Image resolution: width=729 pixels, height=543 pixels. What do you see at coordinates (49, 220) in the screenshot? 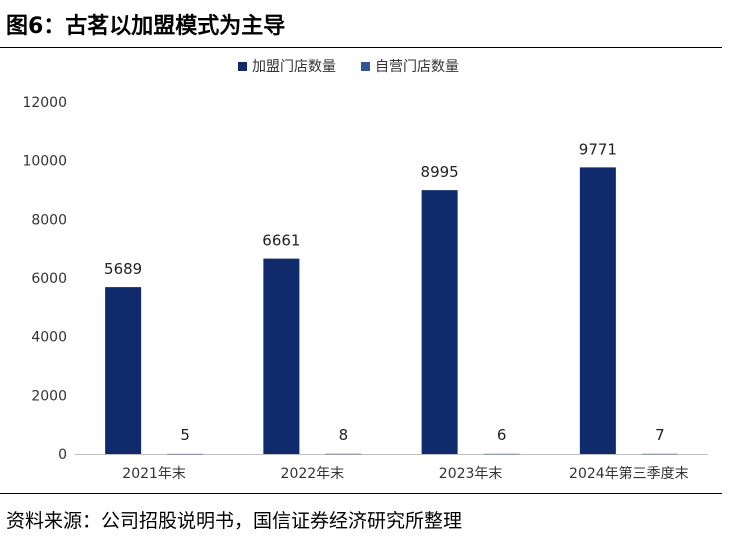
I see `y-tick-label-8000: 8000` at bounding box center [49, 220].